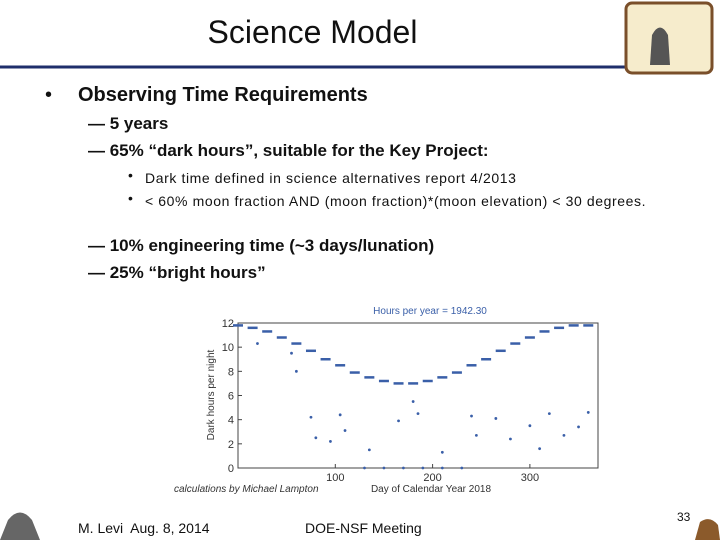 The height and width of the screenshot is (540, 720). What do you see at coordinates (530, 478) in the screenshot?
I see `x-tick-label: 300` at bounding box center [530, 478].